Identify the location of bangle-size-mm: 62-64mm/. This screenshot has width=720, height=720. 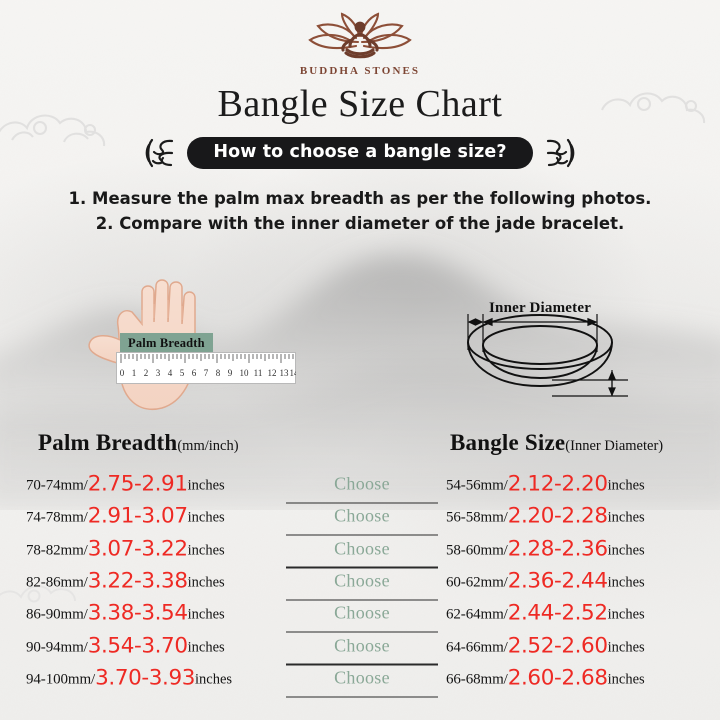
(477, 614).